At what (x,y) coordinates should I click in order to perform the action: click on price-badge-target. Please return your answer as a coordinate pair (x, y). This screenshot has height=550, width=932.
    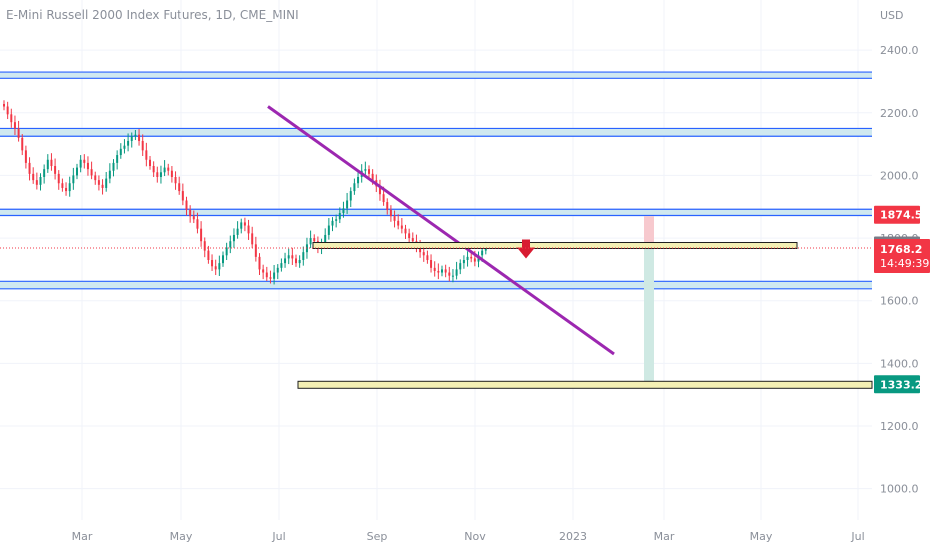
    Looking at the image, I should click on (897, 384).